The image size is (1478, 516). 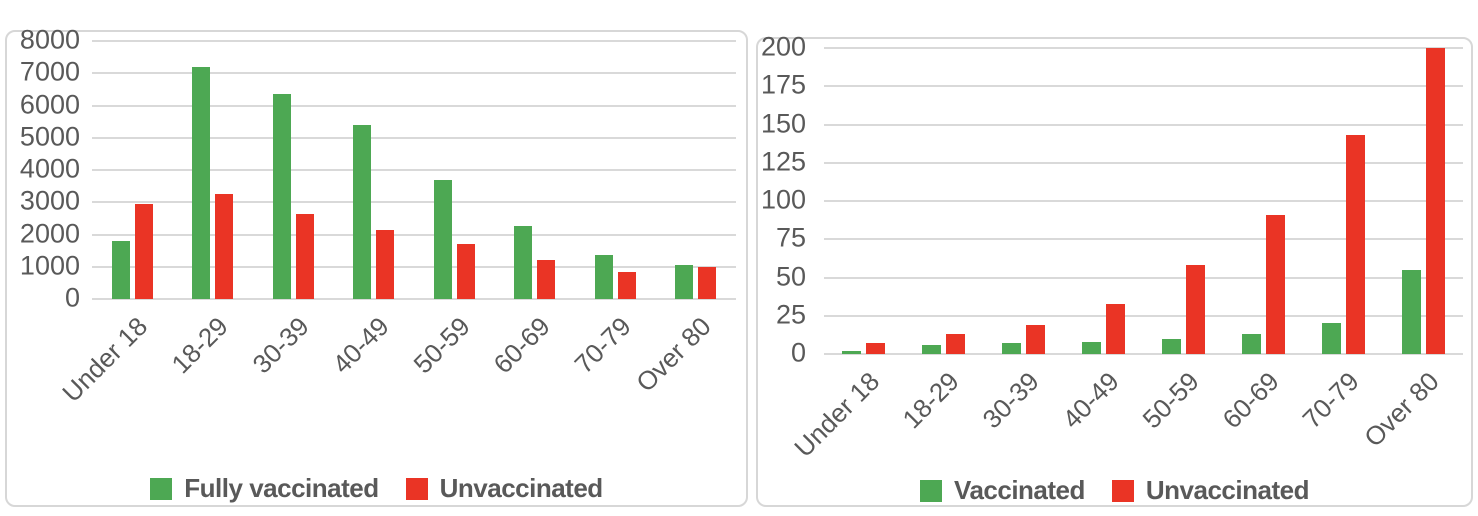 What do you see at coordinates (49, 103) in the screenshot?
I see `y-axis-tick-label: 6000` at bounding box center [49, 103].